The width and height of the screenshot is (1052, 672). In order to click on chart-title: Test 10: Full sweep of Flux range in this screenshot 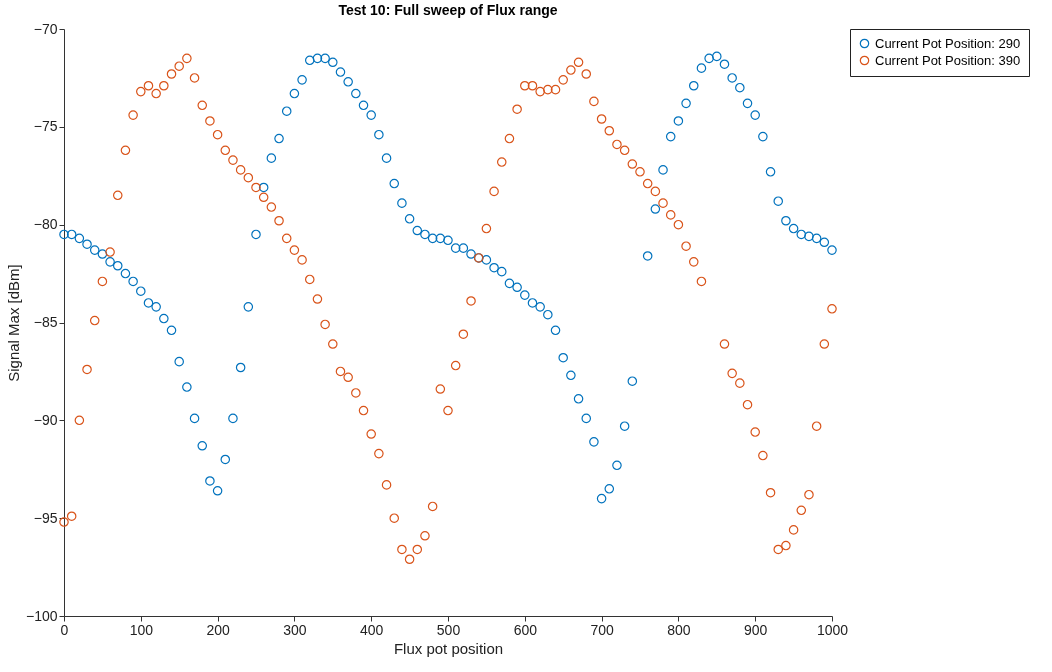, I will do `click(448, 10)`.